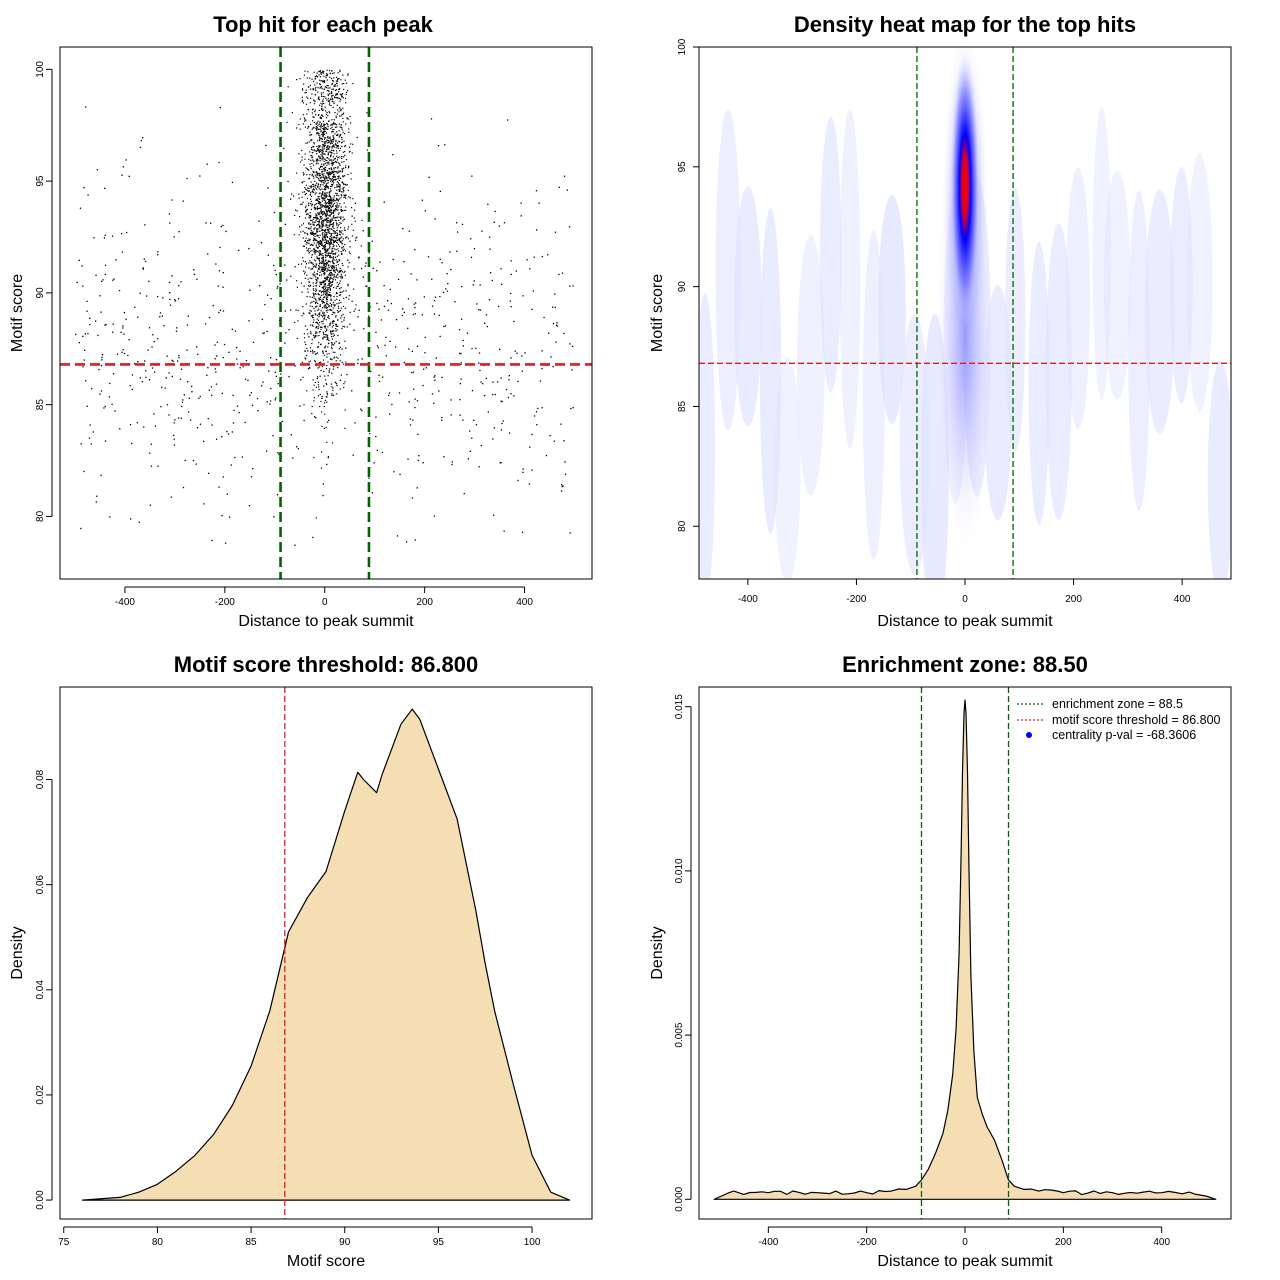 The width and height of the screenshot is (1280, 1280). Describe the element at coordinates (856, 599) in the screenshot. I see `heatmap-x-tick-label: -200` at that location.